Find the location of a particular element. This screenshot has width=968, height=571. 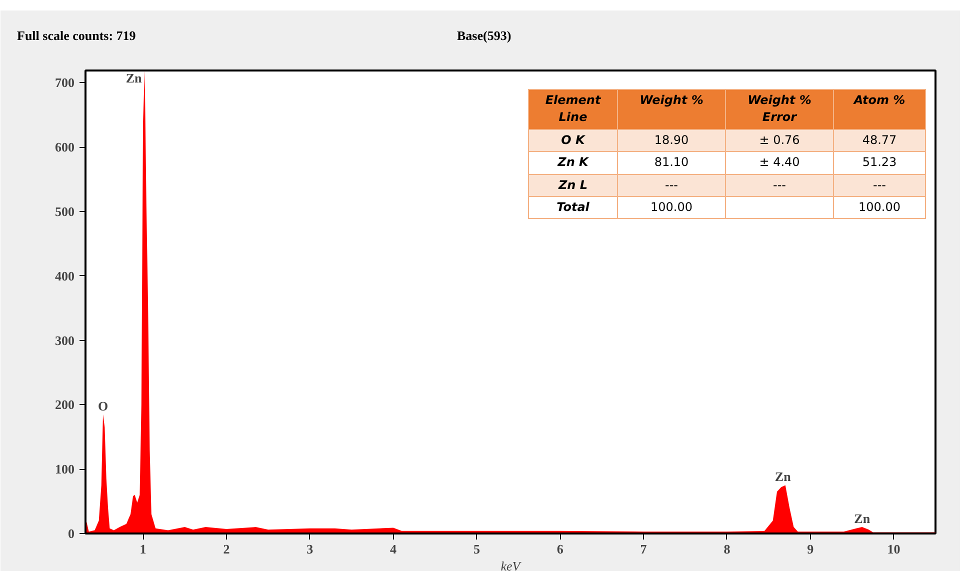

y-tick-label: 300 is located at coordinates (64, 340).